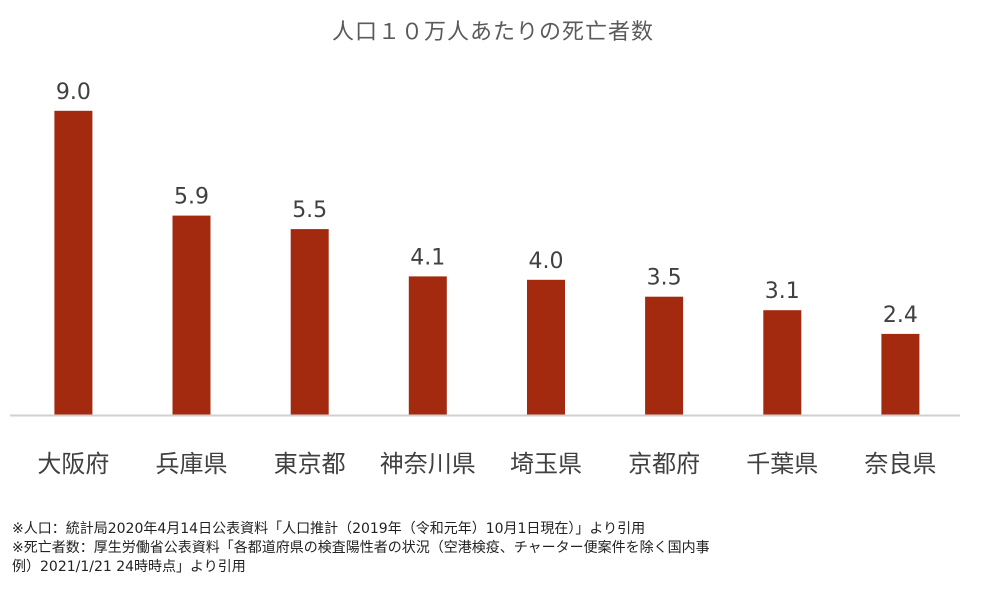  Describe the element at coordinates (900, 464) in the screenshot. I see `category-label-8: 奈良県` at that location.